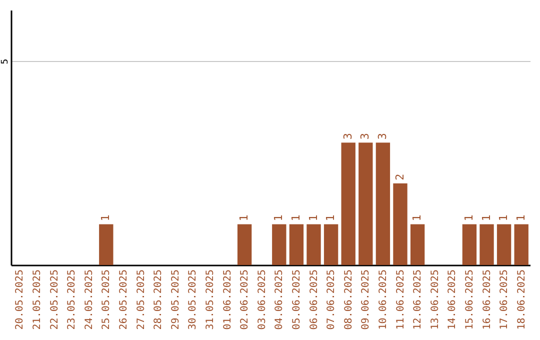  Describe the element at coordinates (262, 300) in the screenshot. I see `x-tick-label: 03.06.2025` at that location.